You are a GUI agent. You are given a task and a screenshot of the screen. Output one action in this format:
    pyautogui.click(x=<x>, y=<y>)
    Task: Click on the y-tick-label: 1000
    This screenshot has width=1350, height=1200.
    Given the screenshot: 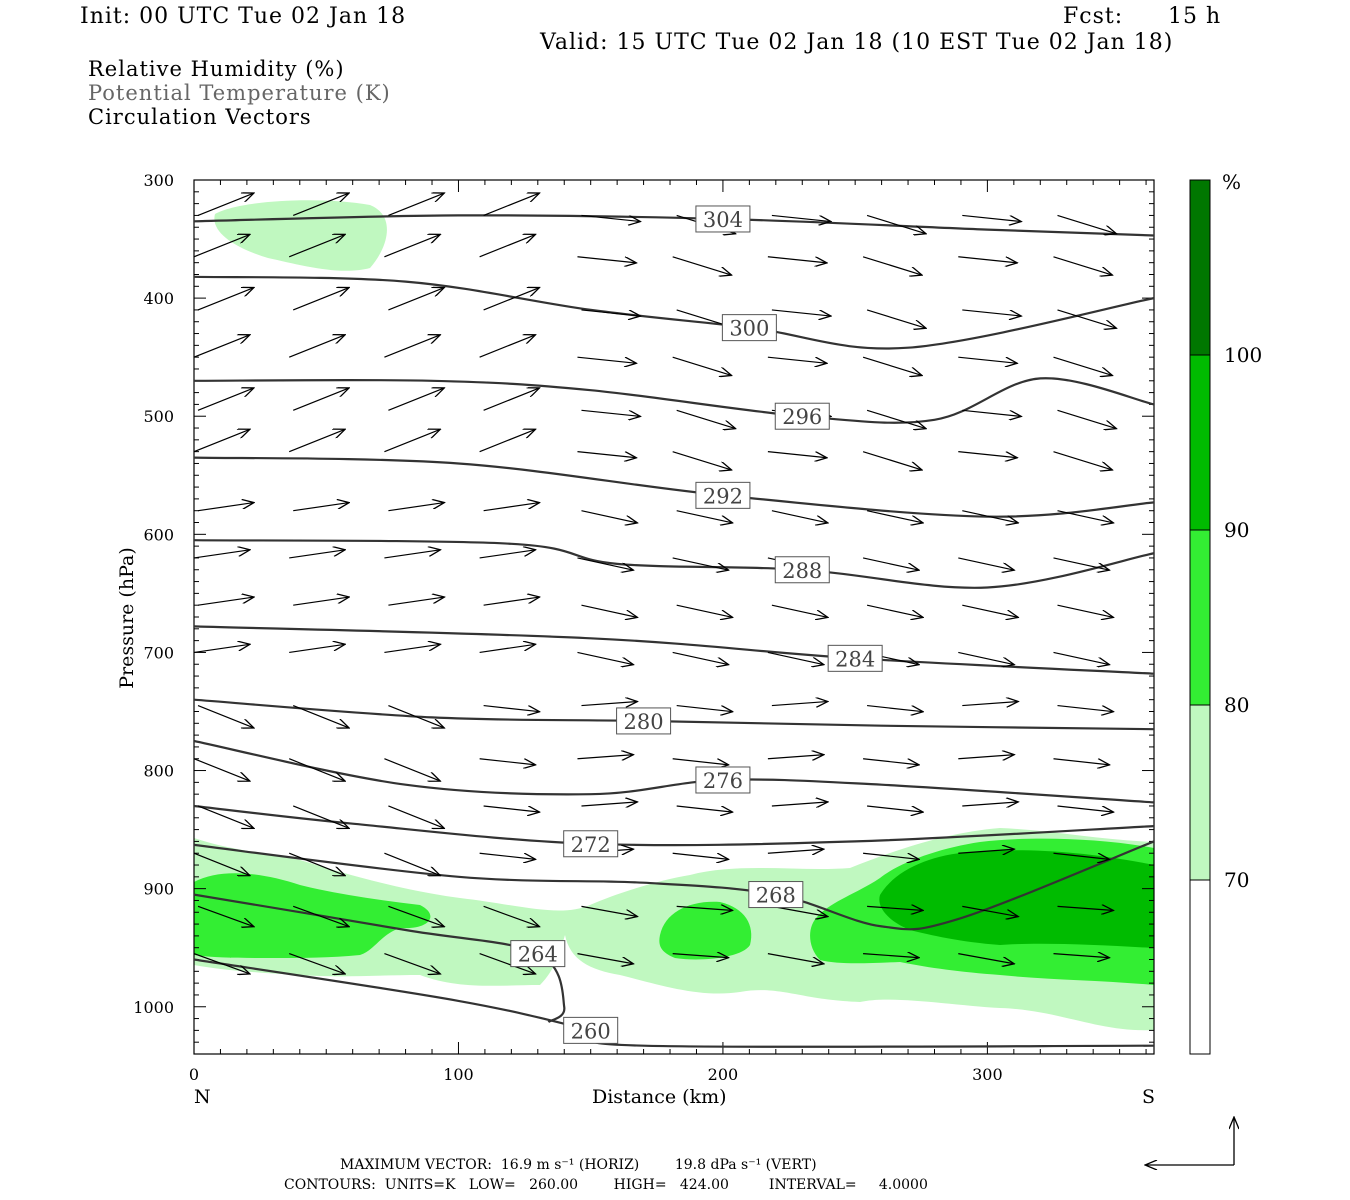 What is the action you would take?
    pyautogui.click(x=153, y=1007)
    